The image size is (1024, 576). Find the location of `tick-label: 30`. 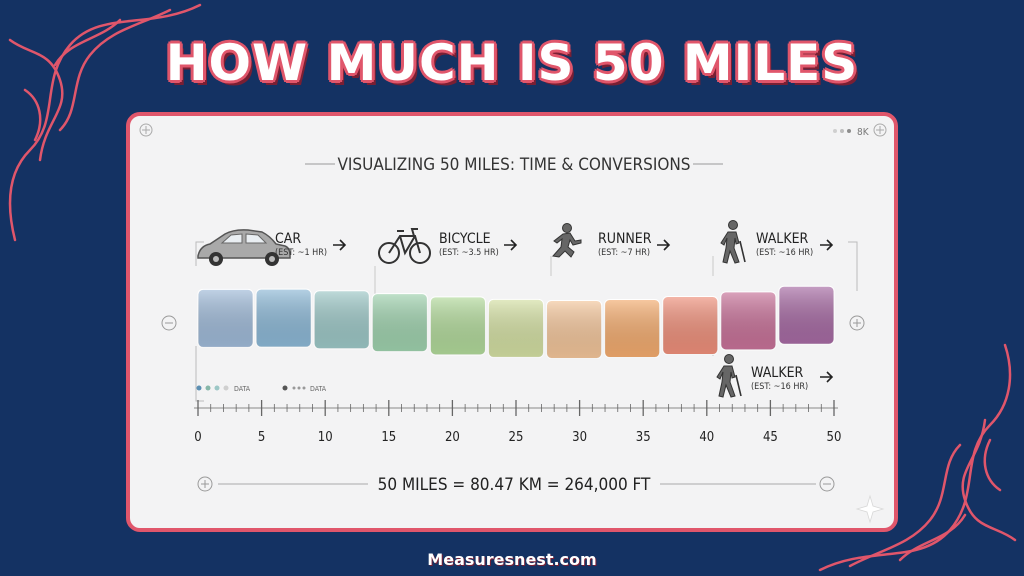

tick-label: 30 is located at coordinates (579, 437).